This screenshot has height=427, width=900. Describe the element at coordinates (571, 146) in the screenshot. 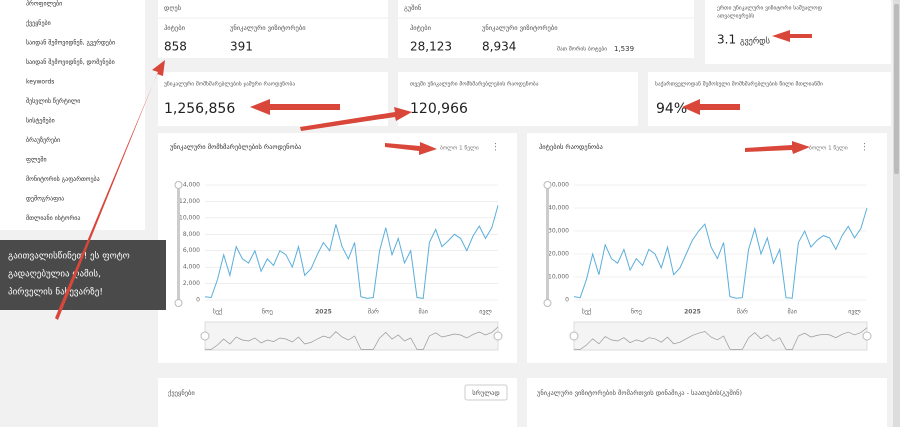

I see `chart-title: ჰიტების რაოდენობა` at that location.